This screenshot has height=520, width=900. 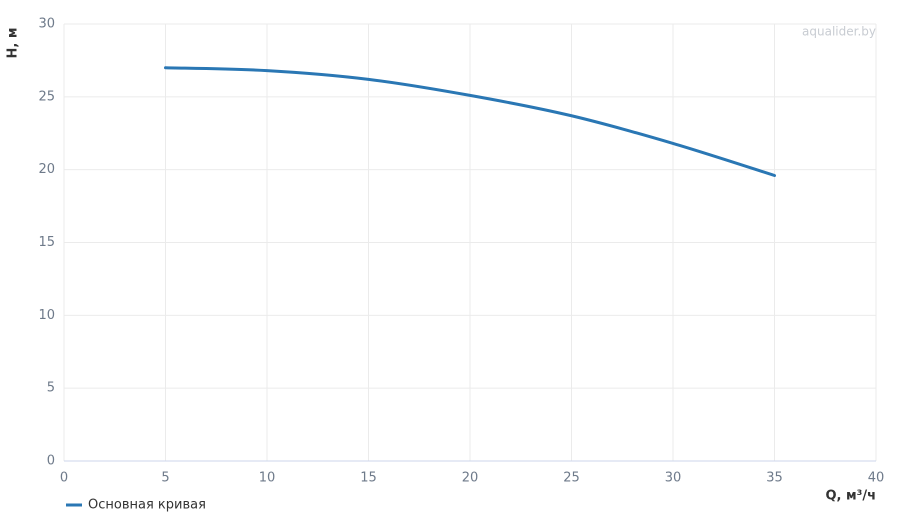 I want to click on legend-label: Основная кривая, so click(x=147, y=505).